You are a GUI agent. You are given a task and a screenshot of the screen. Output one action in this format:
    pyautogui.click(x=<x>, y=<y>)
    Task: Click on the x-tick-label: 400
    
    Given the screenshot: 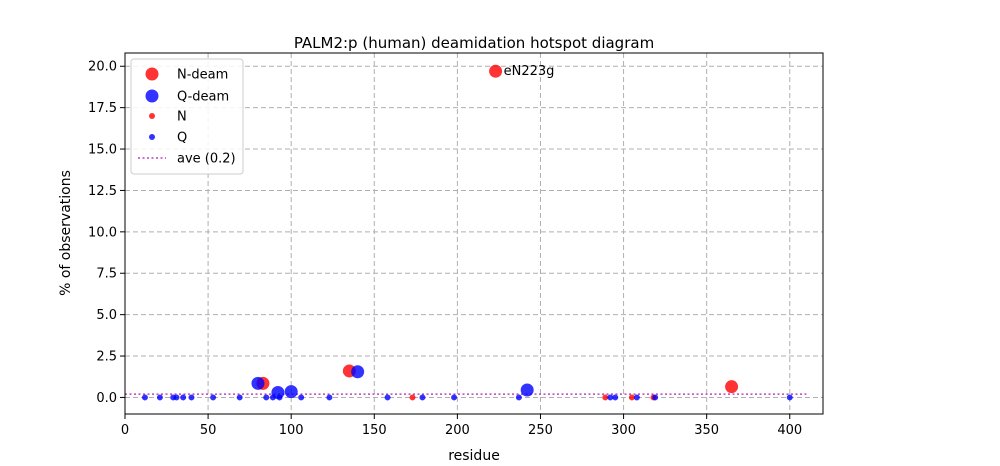 What is the action you would take?
    pyautogui.click(x=789, y=430)
    